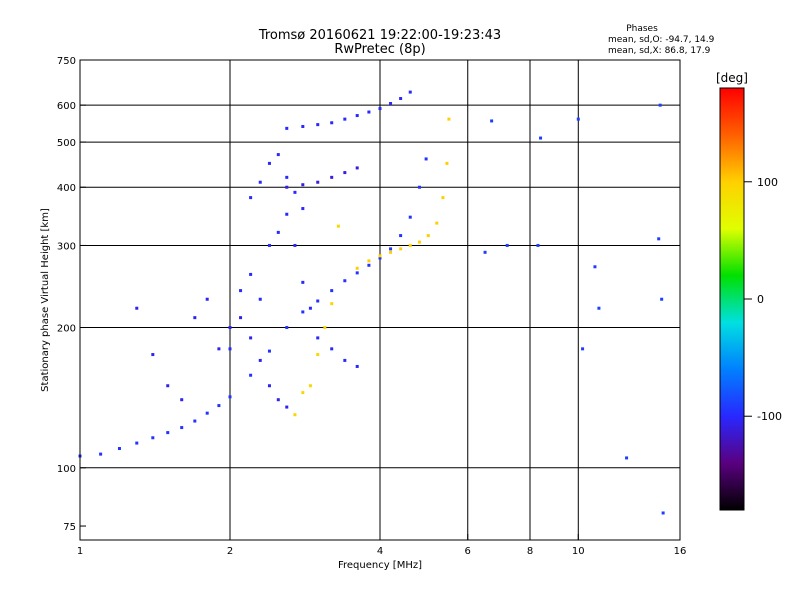 Image resolution: width=800 pixels, height=600 pixels. I want to click on x-tick-label: 4, so click(380, 551).